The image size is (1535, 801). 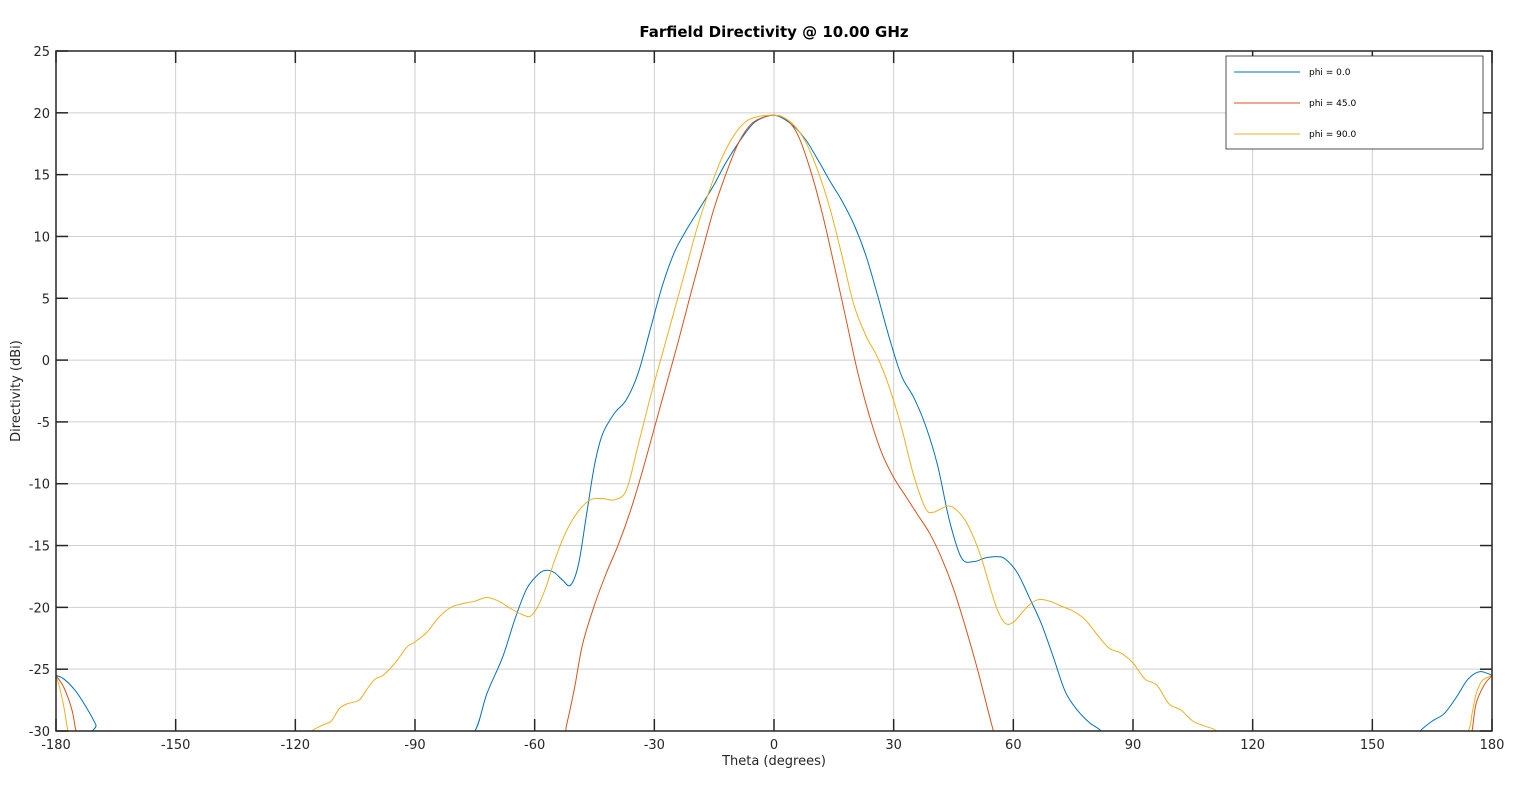 What do you see at coordinates (39, 732) in the screenshot?
I see `y-tick-label: -30` at bounding box center [39, 732].